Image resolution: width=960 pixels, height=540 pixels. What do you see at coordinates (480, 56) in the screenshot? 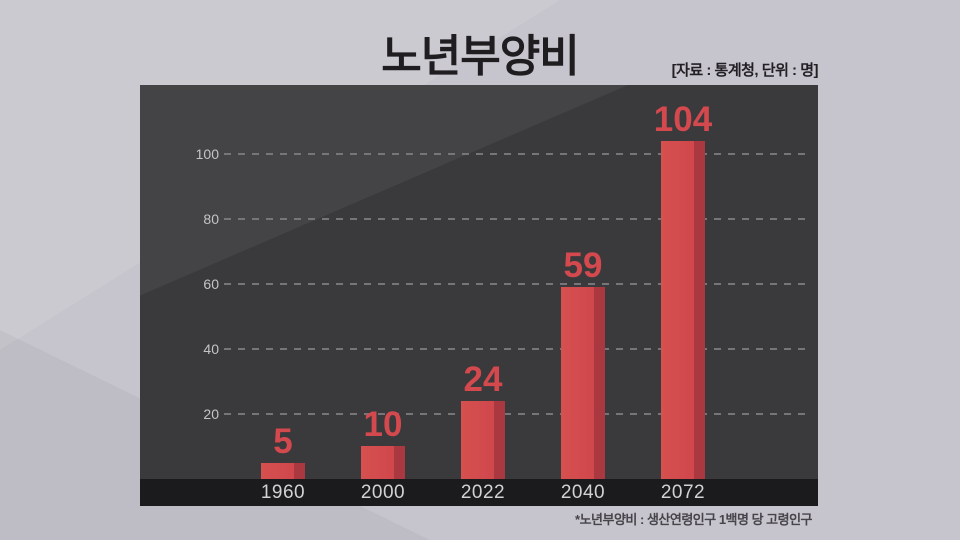
I see `page-title: 노년부양비` at bounding box center [480, 56].